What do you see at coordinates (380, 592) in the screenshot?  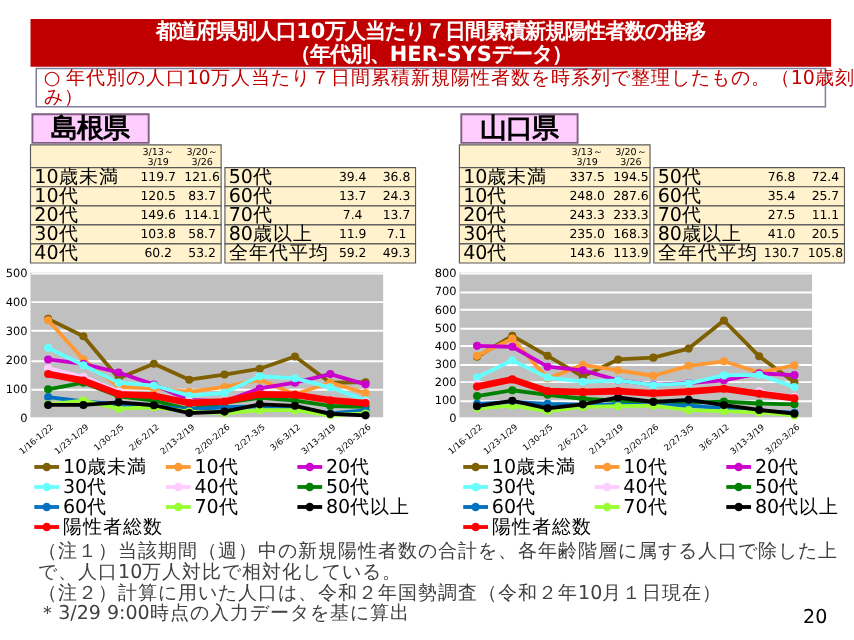 I see `text: （注２）計算に用いた人口は、令和２年国勢調査（令和２年10月１日現在）` at bounding box center [380, 592].